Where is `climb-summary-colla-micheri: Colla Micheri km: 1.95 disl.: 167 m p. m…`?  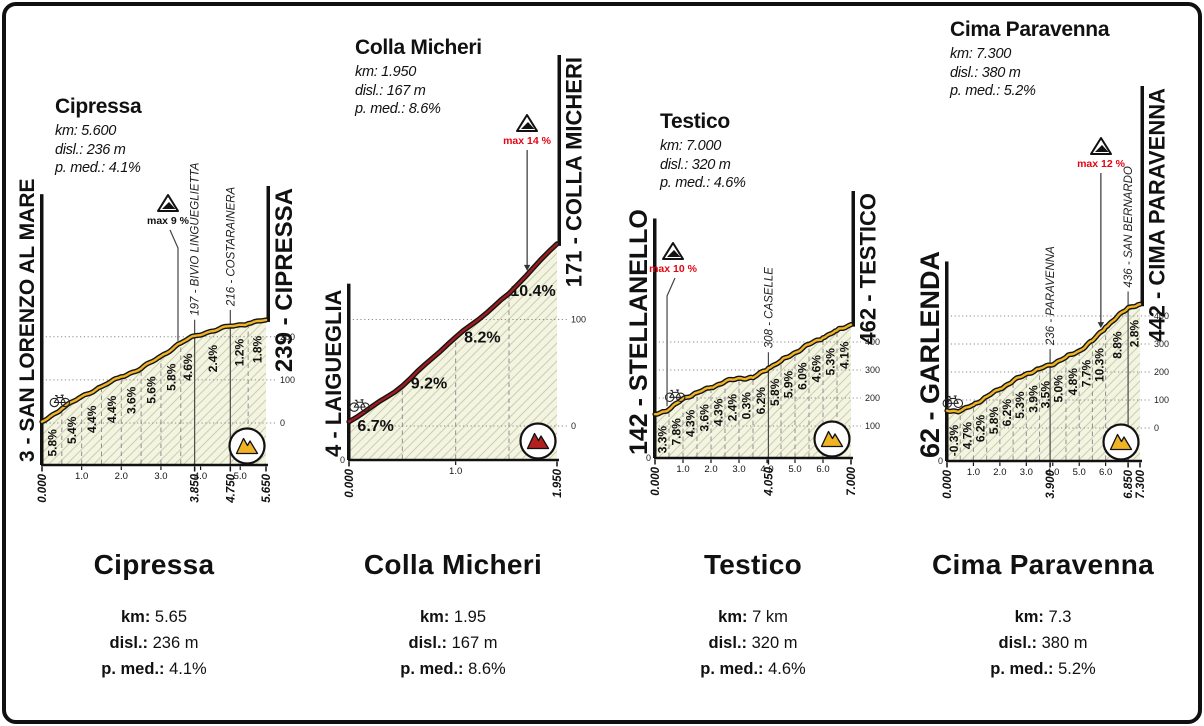
climb-summary-colla-micheri: Colla Micheri km: 1.95 disl.: 167 m p. m… is located at coordinates (453, 615).